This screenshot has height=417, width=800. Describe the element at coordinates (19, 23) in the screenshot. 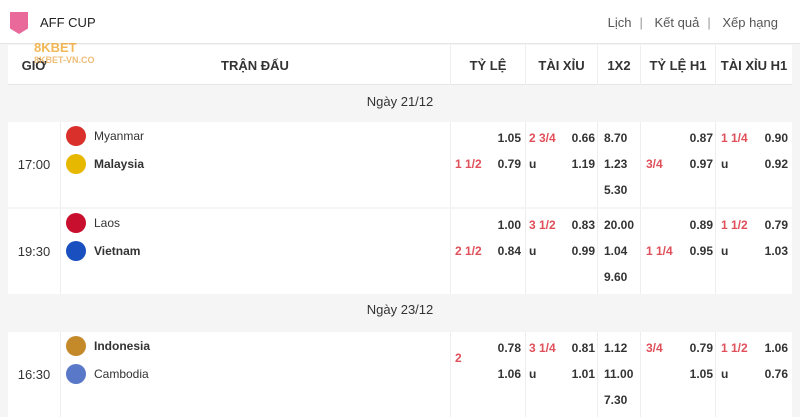

I see `aff-cup-logo-icon` at that location.